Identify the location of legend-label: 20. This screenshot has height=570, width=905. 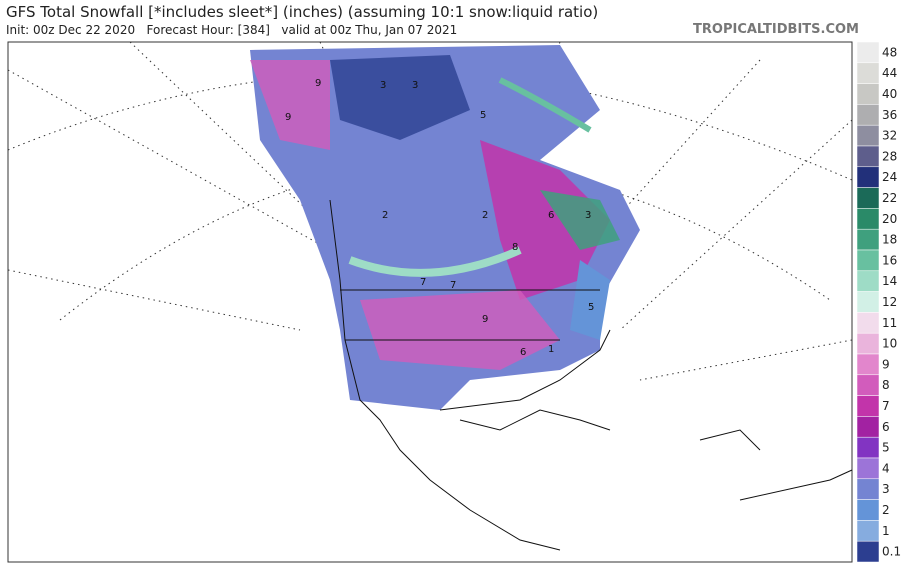
(889, 219).